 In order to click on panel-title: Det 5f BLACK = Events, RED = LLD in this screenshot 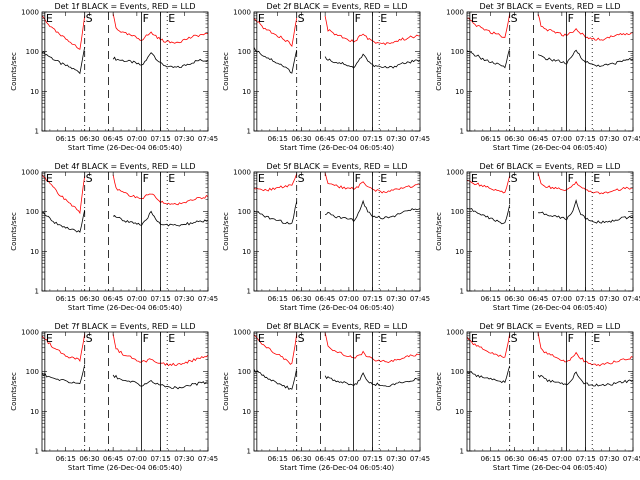, I will do `click(336, 166)`.